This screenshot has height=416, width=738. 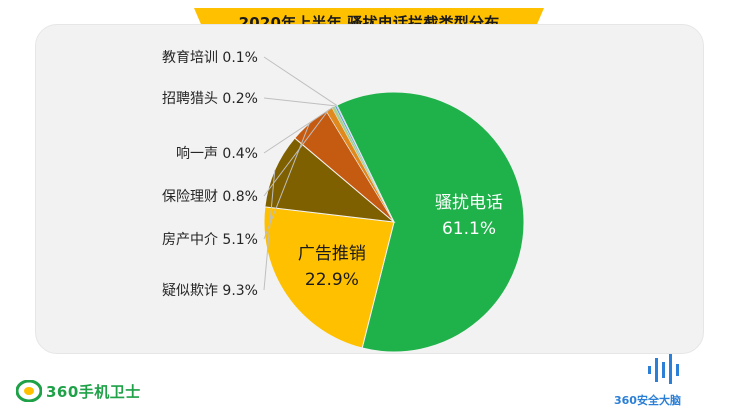 What do you see at coordinates (240, 154) in the screenshot?
I see `slice-value-响一声: 0.4%` at bounding box center [240, 154].